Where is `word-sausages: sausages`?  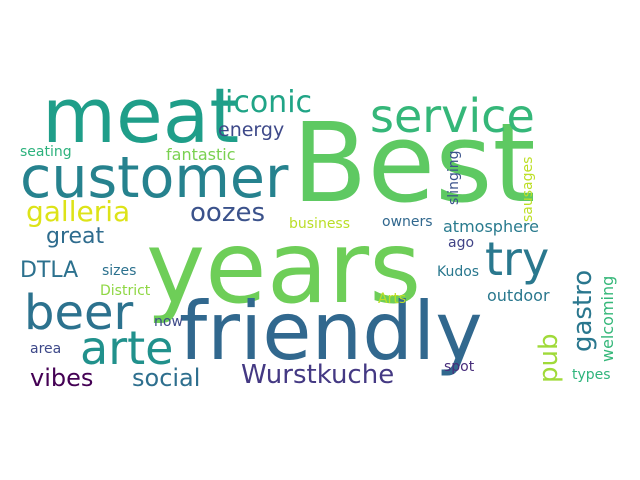
word-sausages: sausages is located at coordinates (528, 189).